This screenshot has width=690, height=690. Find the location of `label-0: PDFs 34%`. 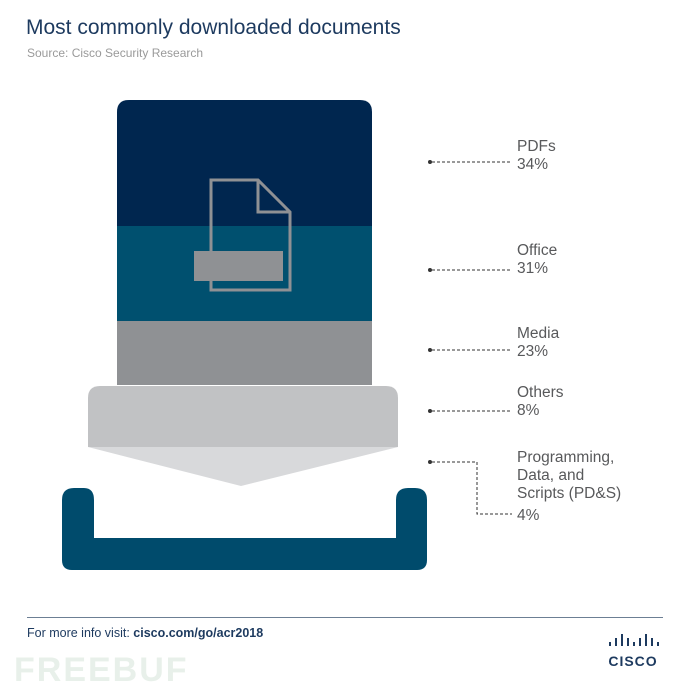

label-0: PDFs 34% is located at coordinates (536, 156).